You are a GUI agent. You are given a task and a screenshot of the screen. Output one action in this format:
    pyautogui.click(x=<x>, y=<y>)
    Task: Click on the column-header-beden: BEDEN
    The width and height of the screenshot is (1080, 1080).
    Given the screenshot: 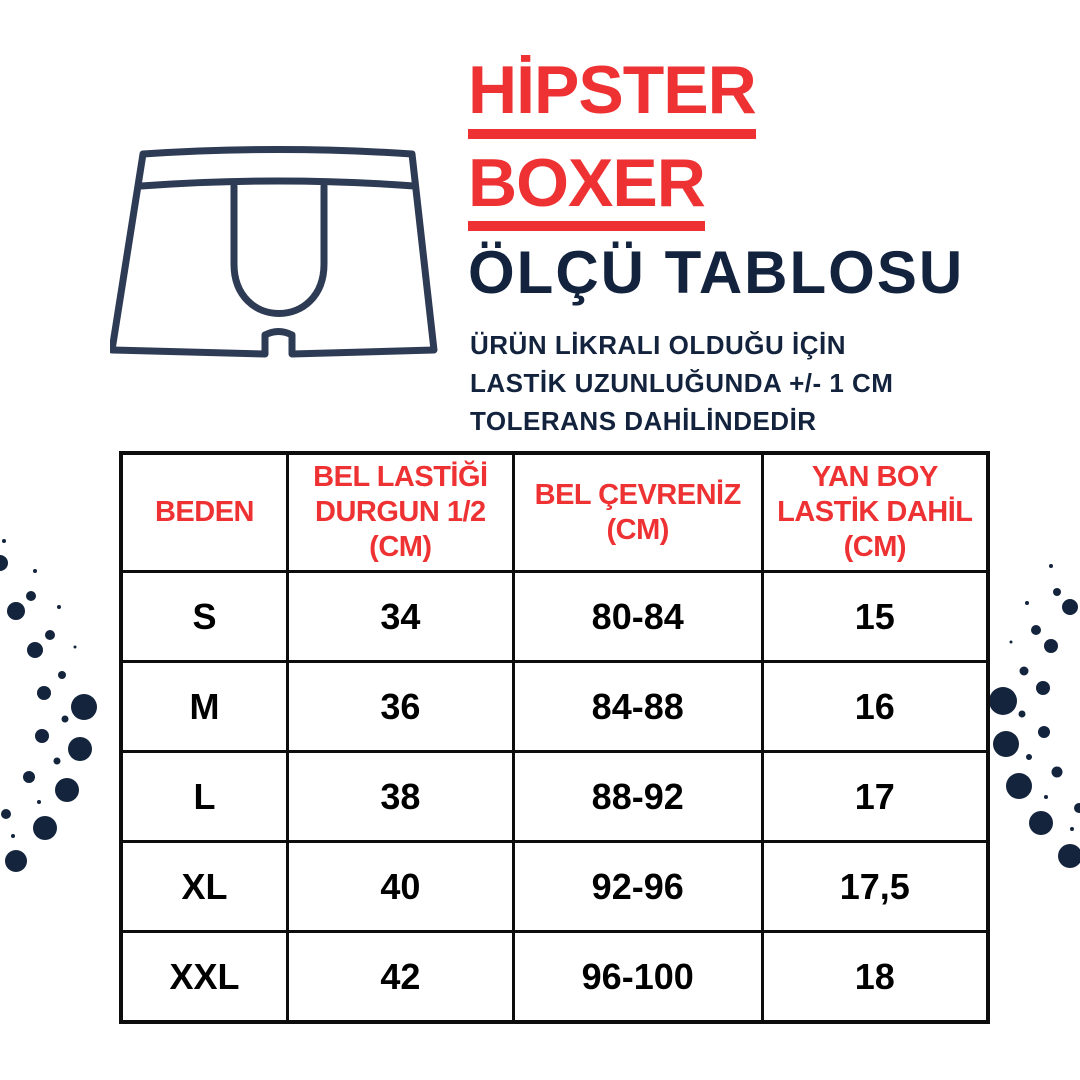 What is the action you would take?
    pyautogui.click(x=204, y=512)
    